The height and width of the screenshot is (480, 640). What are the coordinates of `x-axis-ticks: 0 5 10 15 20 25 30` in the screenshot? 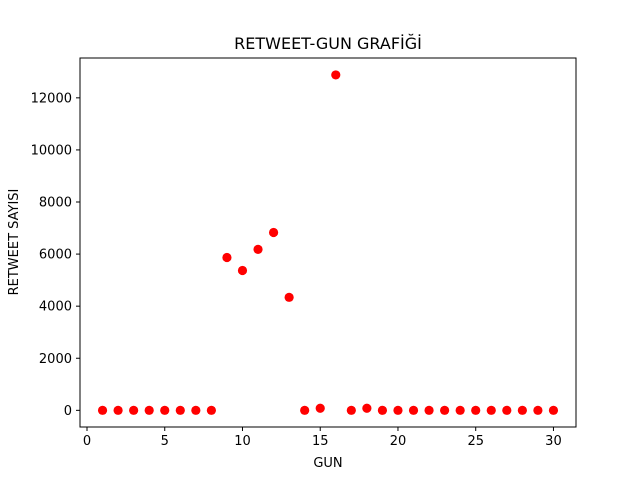 It's located at (322, 438).